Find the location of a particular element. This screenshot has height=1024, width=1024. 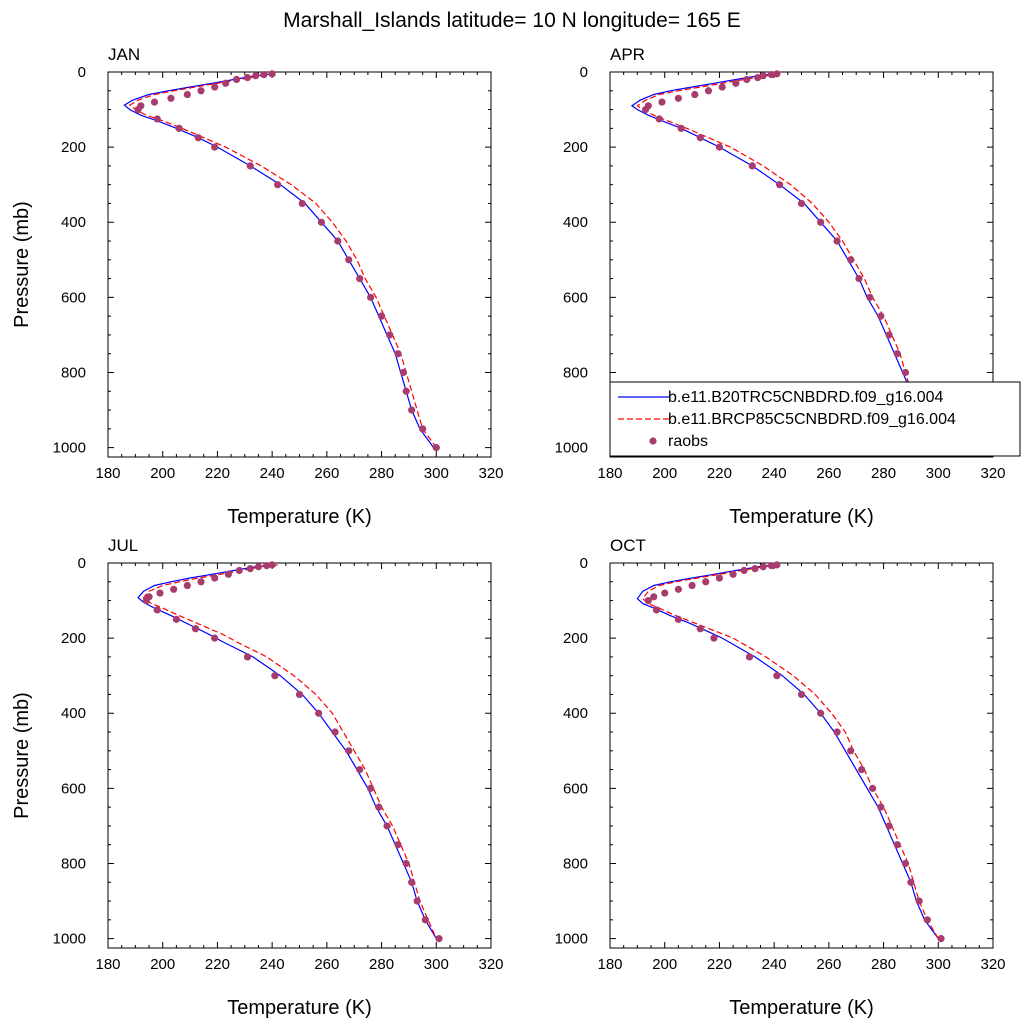

x-axis-label: Temperature (K) is located at coordinates (299, 1008).